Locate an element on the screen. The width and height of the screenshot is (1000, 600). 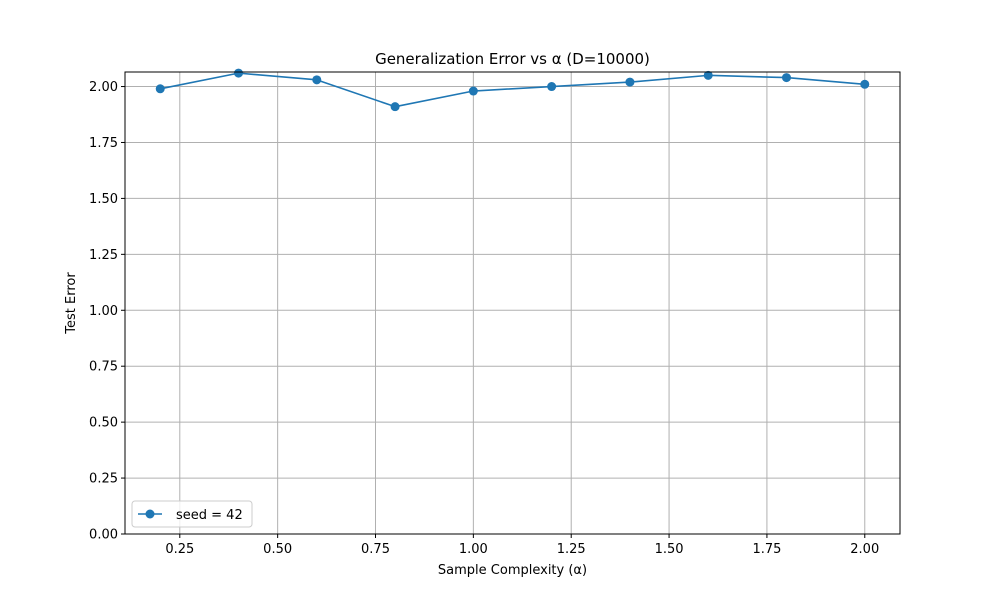
y-tick-label: 0.00 is located at coordinates (103, 535).